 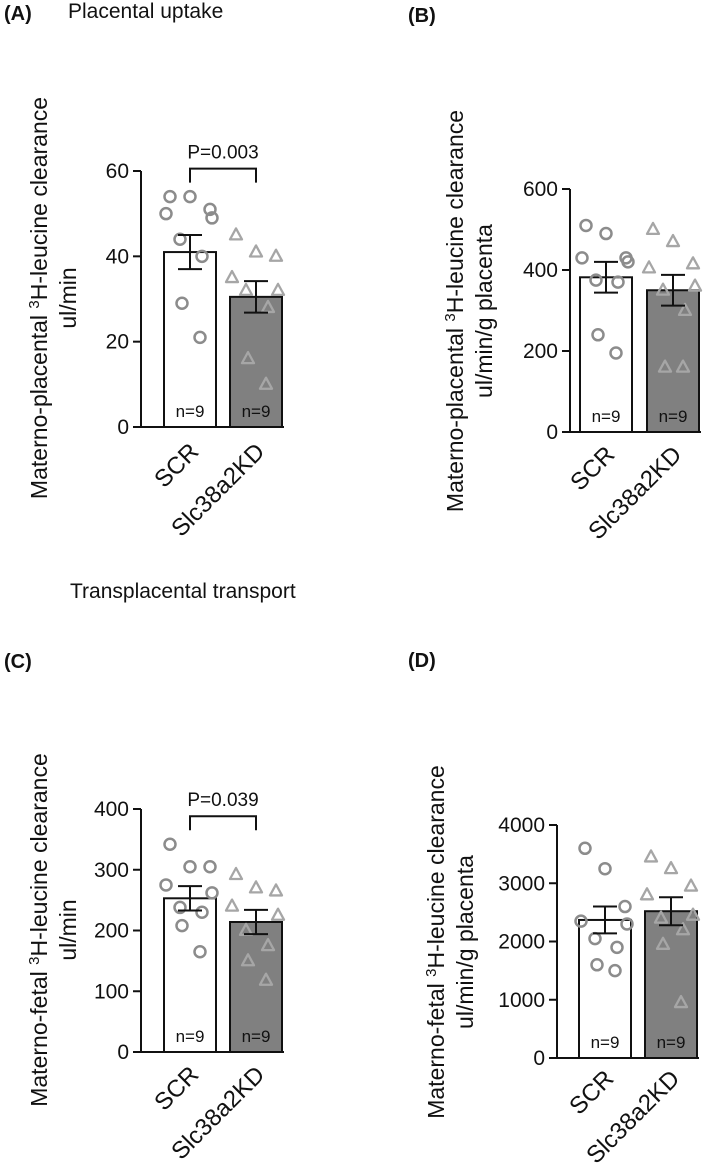 What do you see at coordinates (540, 189) in the screenshot?
I see `y-tick-label: 600` at bounding box center [540, 189].